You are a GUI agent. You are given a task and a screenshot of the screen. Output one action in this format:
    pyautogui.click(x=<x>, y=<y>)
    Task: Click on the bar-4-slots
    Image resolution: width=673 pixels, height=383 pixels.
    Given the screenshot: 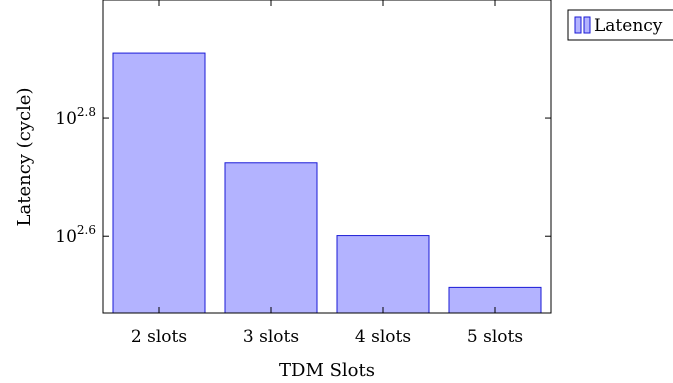 What is the action you would take?
    pyautogui.click(x=383, y=274)
    